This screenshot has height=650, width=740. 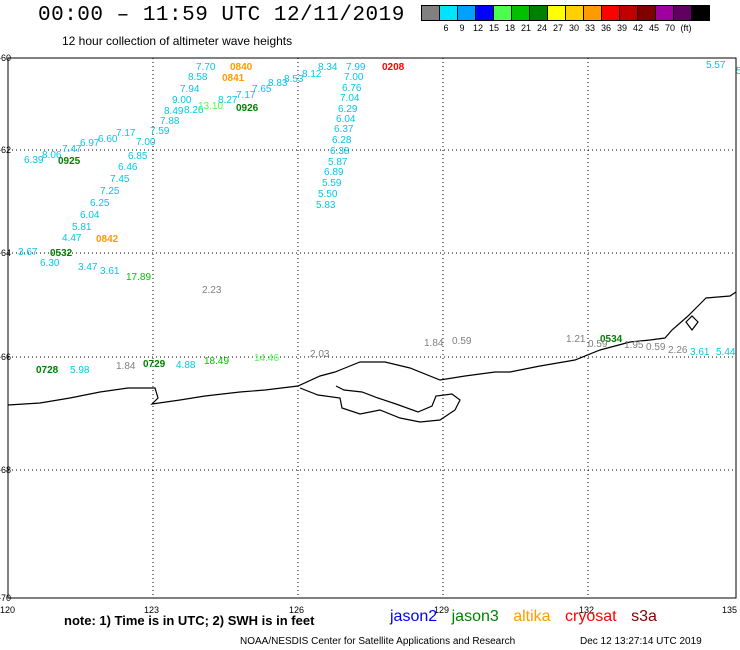 What do you see at coordinates (246, 95) in the screenshot?
I see `wave-height-label: 7.17` at bounding box center [246, 95].